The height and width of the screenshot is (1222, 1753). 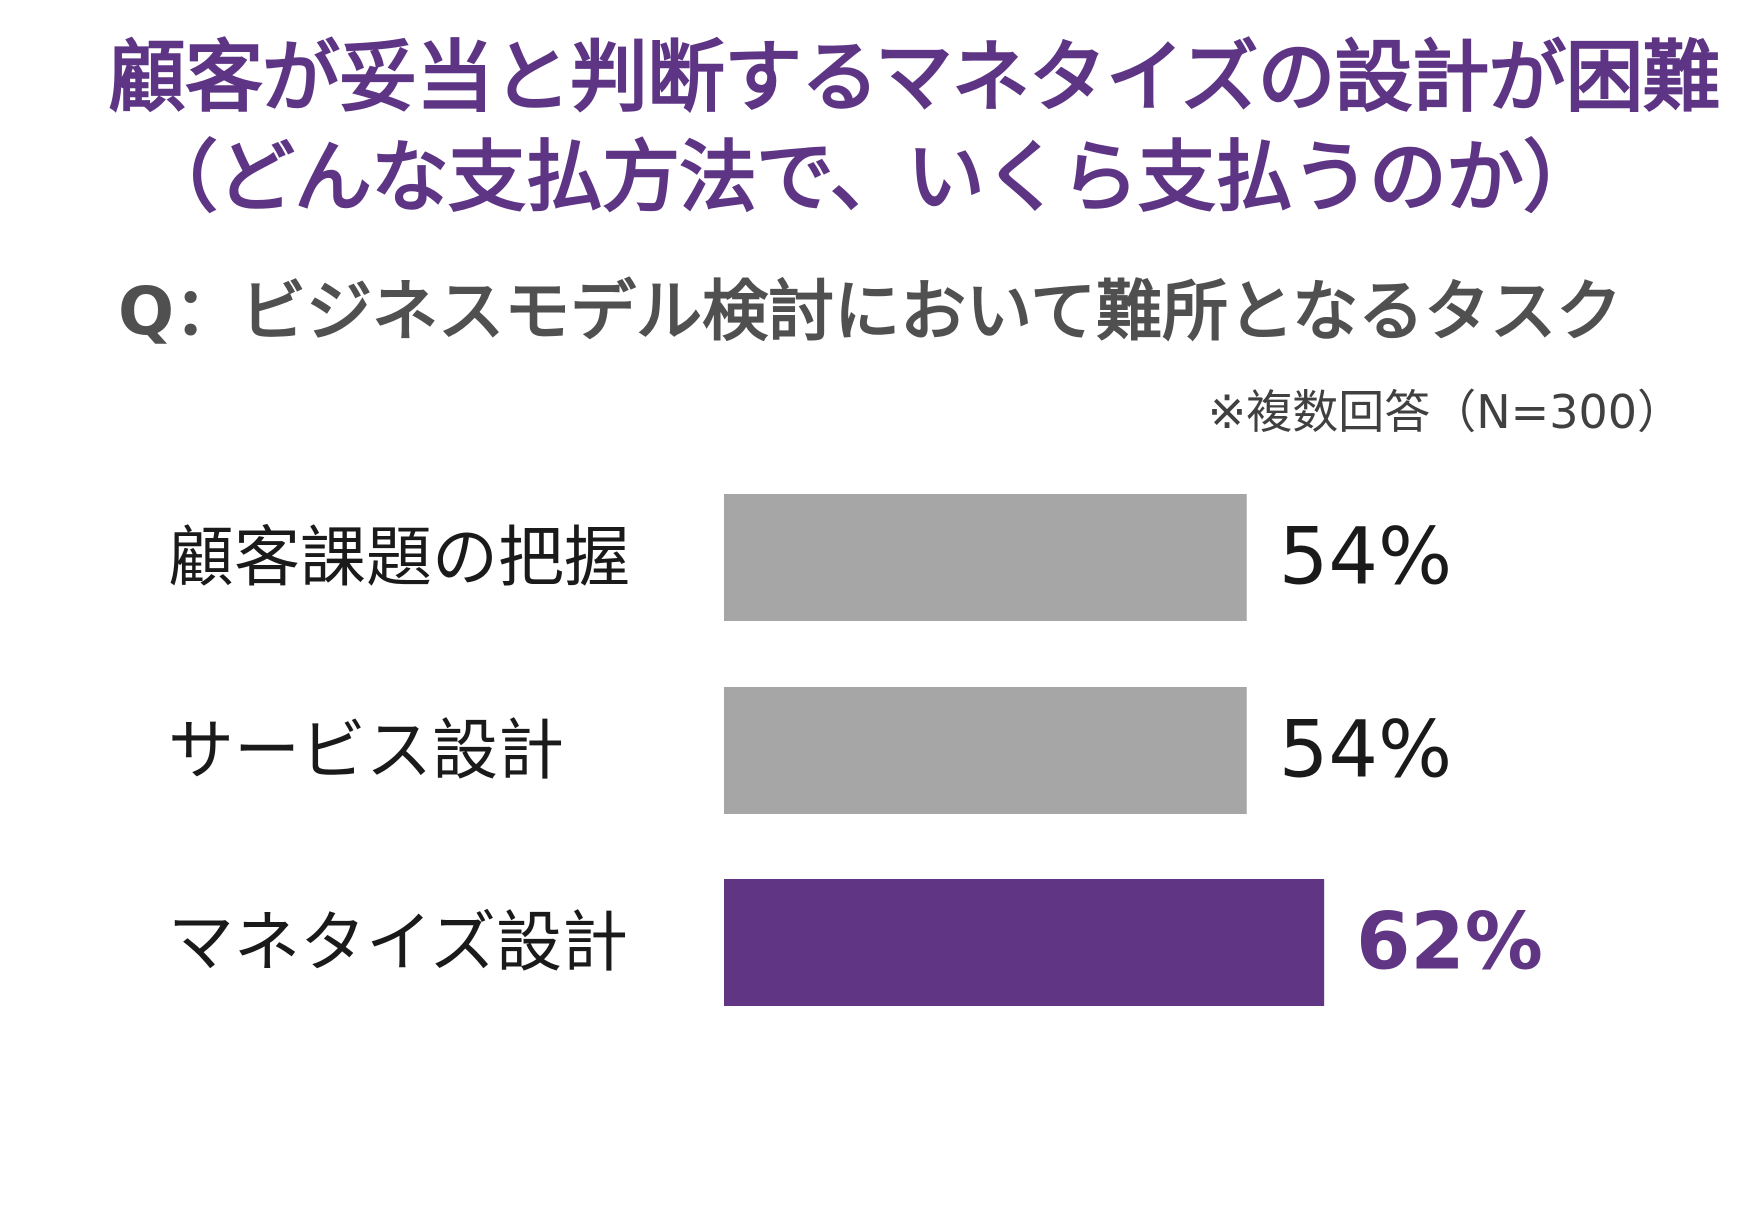 What do you see at coordinates (398, 942) in the screenshot?
I see `category-label-3: マネタイズ設計` at bounding box center [398, 942].